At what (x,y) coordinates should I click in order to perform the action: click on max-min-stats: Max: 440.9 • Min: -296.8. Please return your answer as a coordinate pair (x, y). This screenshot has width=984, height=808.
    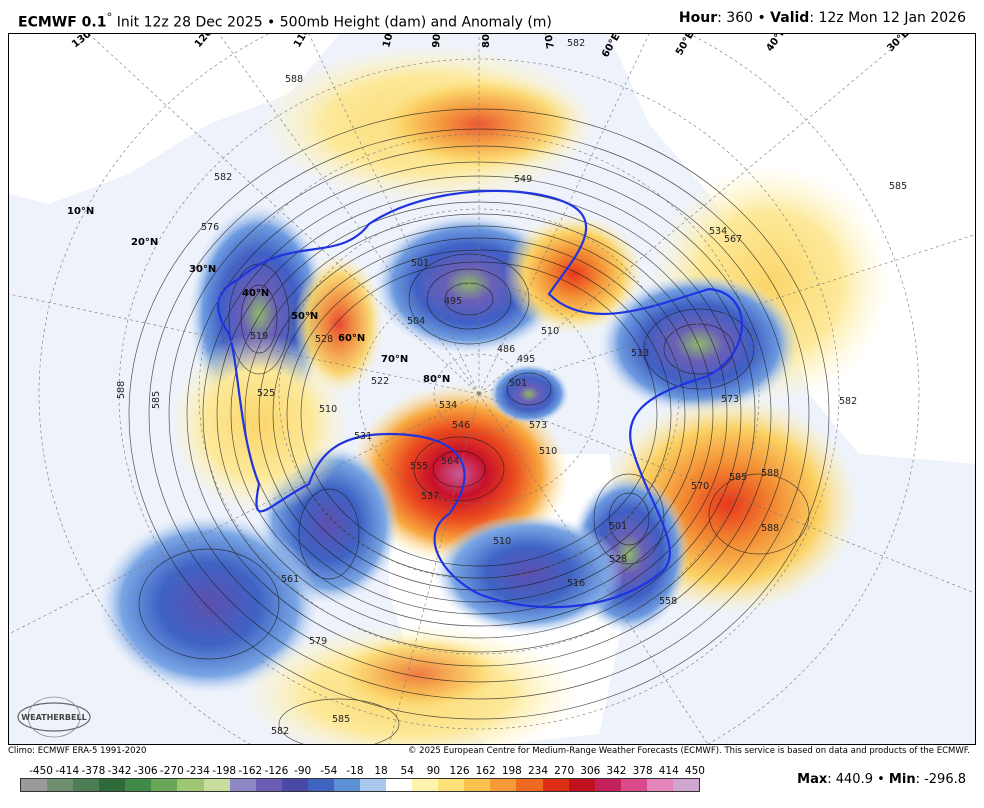
    Looking at the image, I should click on (881, 779).